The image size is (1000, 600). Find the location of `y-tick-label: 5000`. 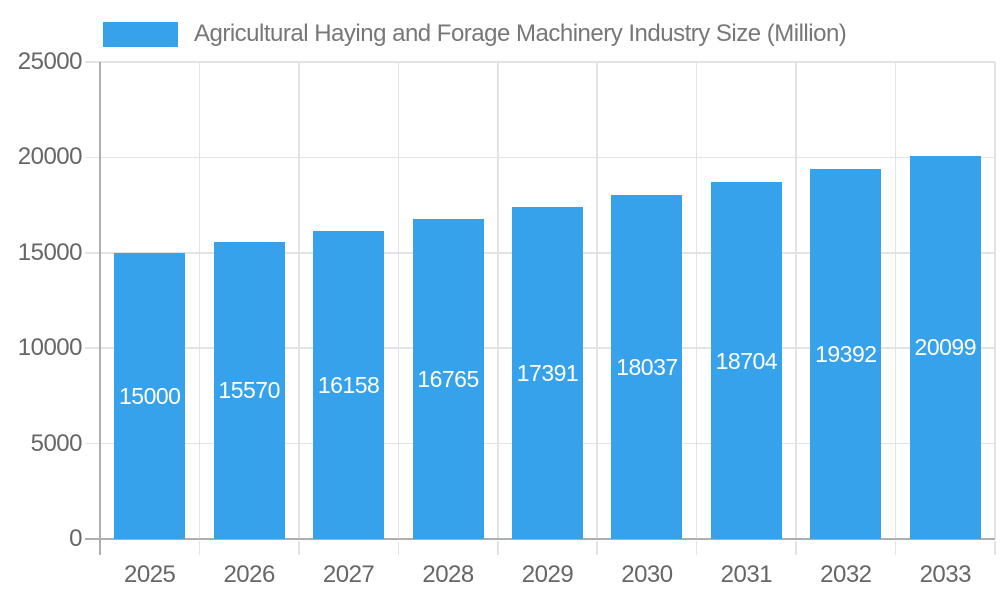

y-tick-label: 5000 is located at coordinates (56, 443).